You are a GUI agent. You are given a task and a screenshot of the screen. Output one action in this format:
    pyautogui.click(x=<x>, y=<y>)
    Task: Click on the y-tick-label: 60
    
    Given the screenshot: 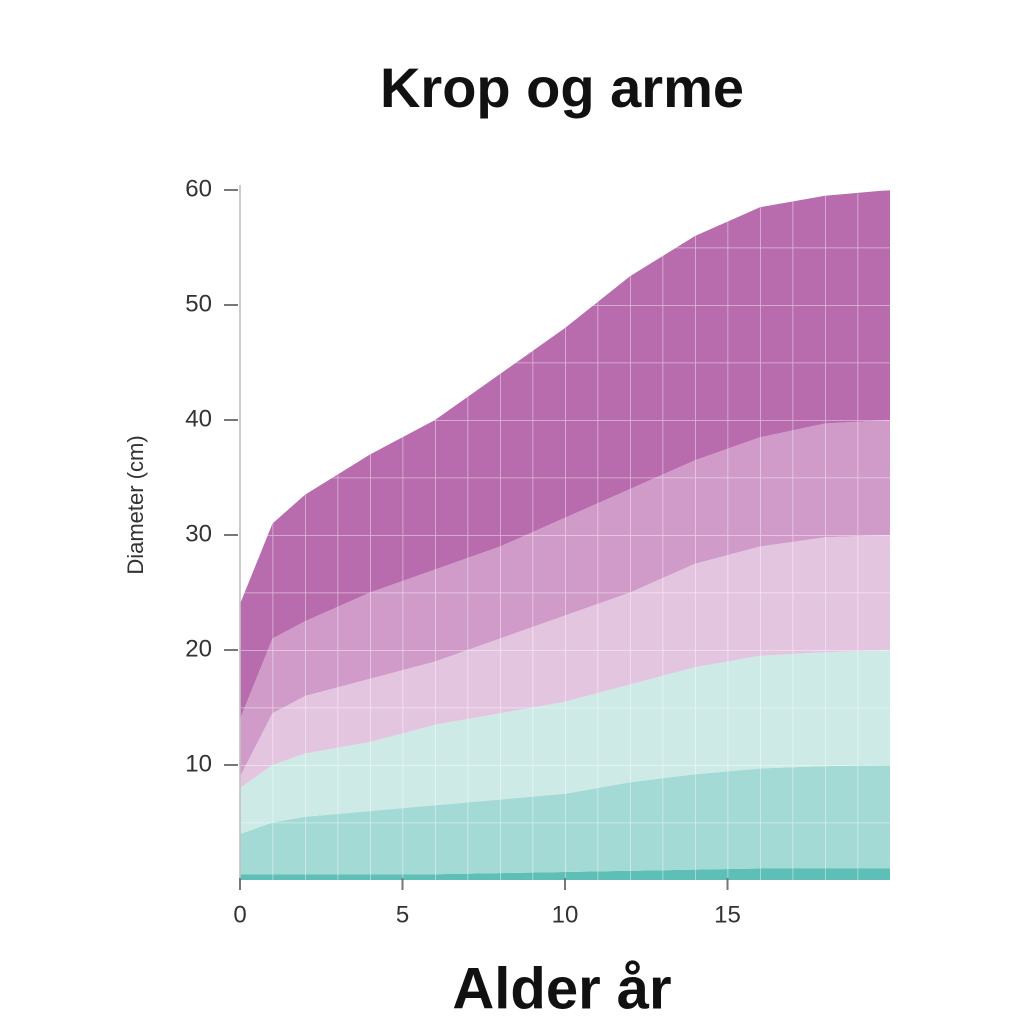 What is the action you would take?
    pyautogui.click(x=198, y=188)
    